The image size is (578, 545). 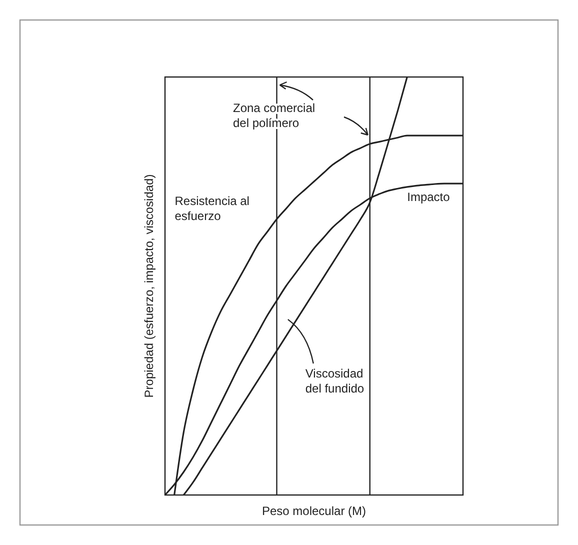 What do you see at coordinates (428, 197) in the screenshot?
I see `series-label: Impacto` at bounding box center [428, 197].